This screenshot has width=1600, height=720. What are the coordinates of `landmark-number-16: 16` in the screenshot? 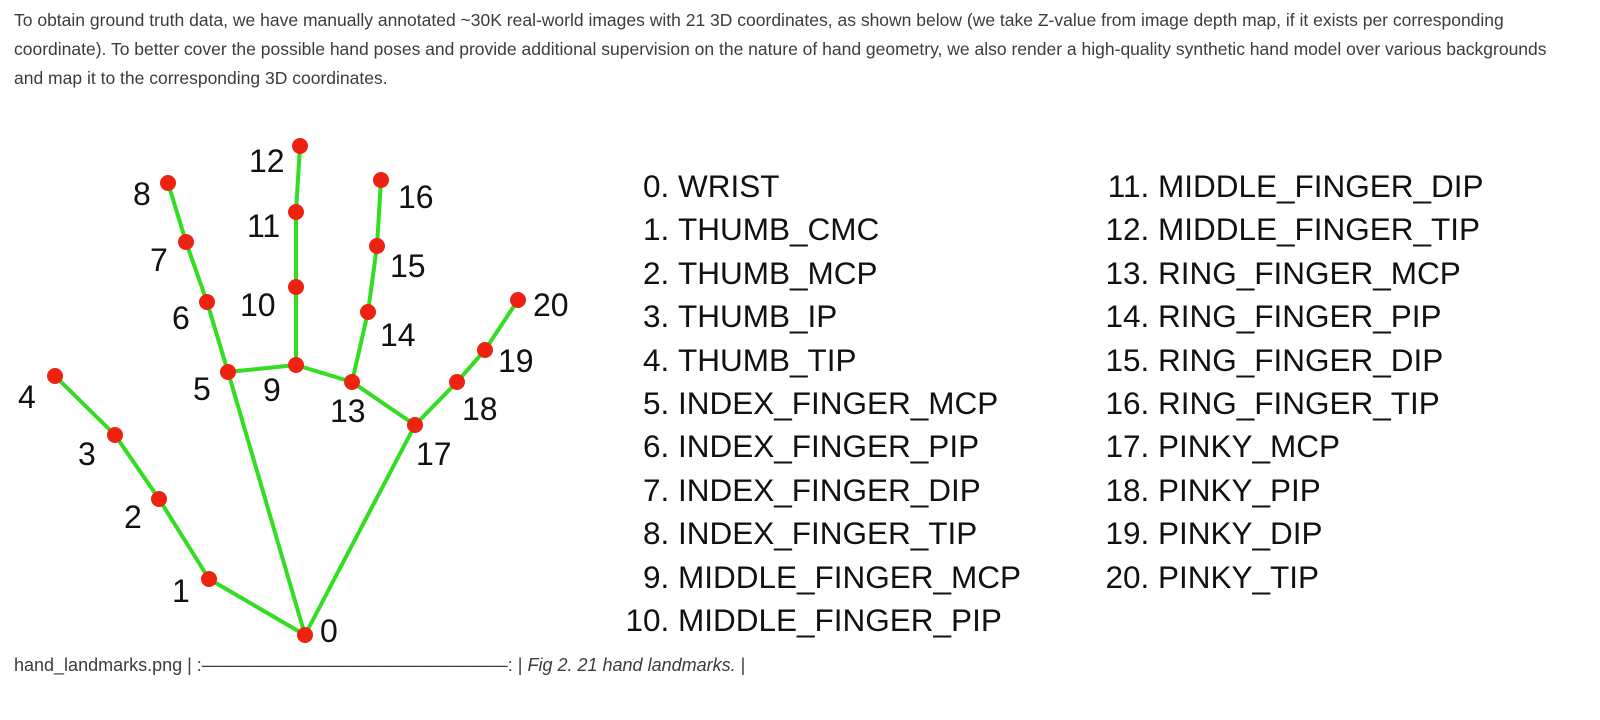 It's located at (416, 197).